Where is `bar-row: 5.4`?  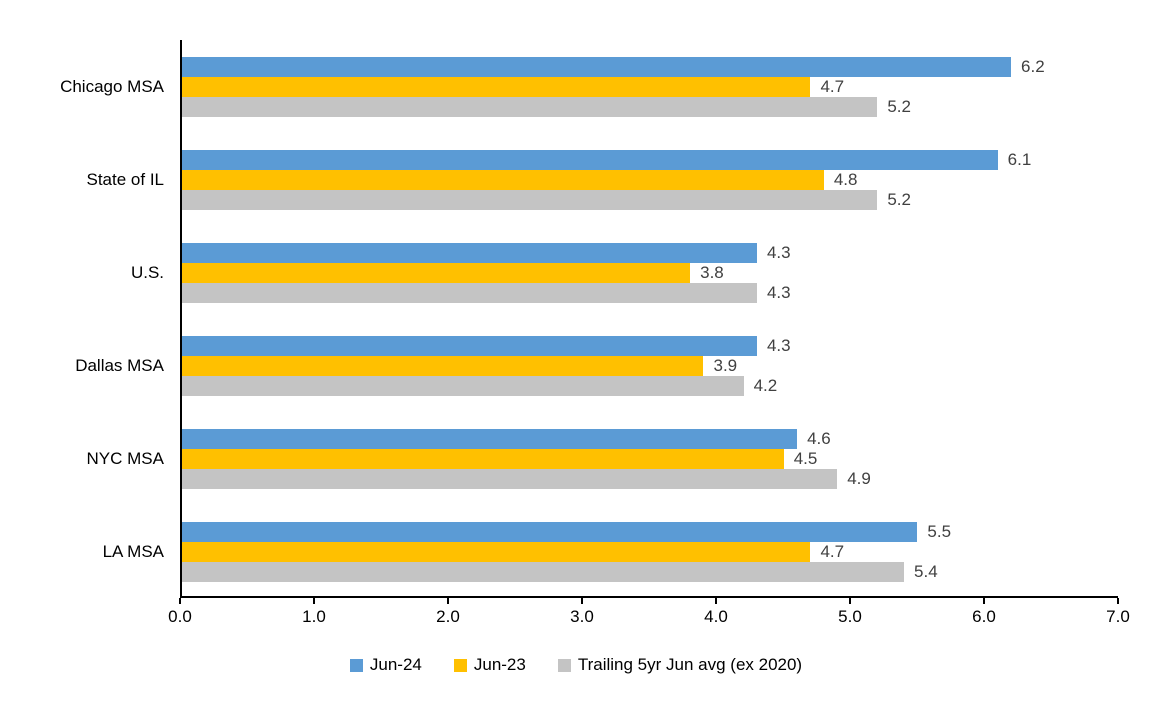
bar-row: 5.4 is located at coordinates (650, 571).